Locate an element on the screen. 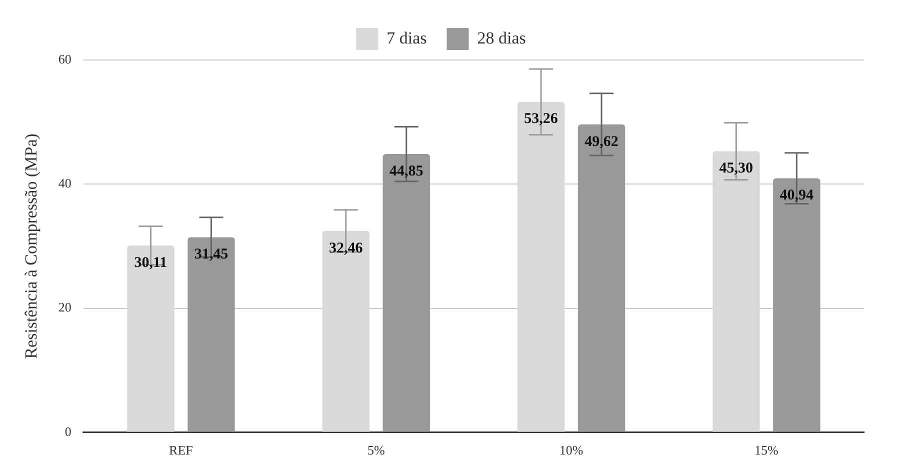 This screenshot has height=470, width=912. x-tick-label: 10% is located at coordinates (571, 450).